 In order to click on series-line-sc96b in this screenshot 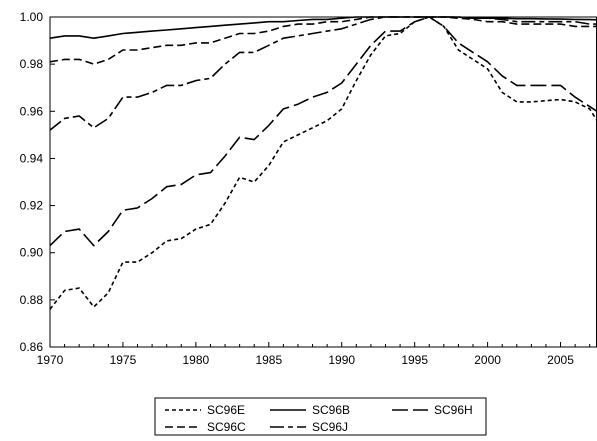, I will do `click(323, 28)`.